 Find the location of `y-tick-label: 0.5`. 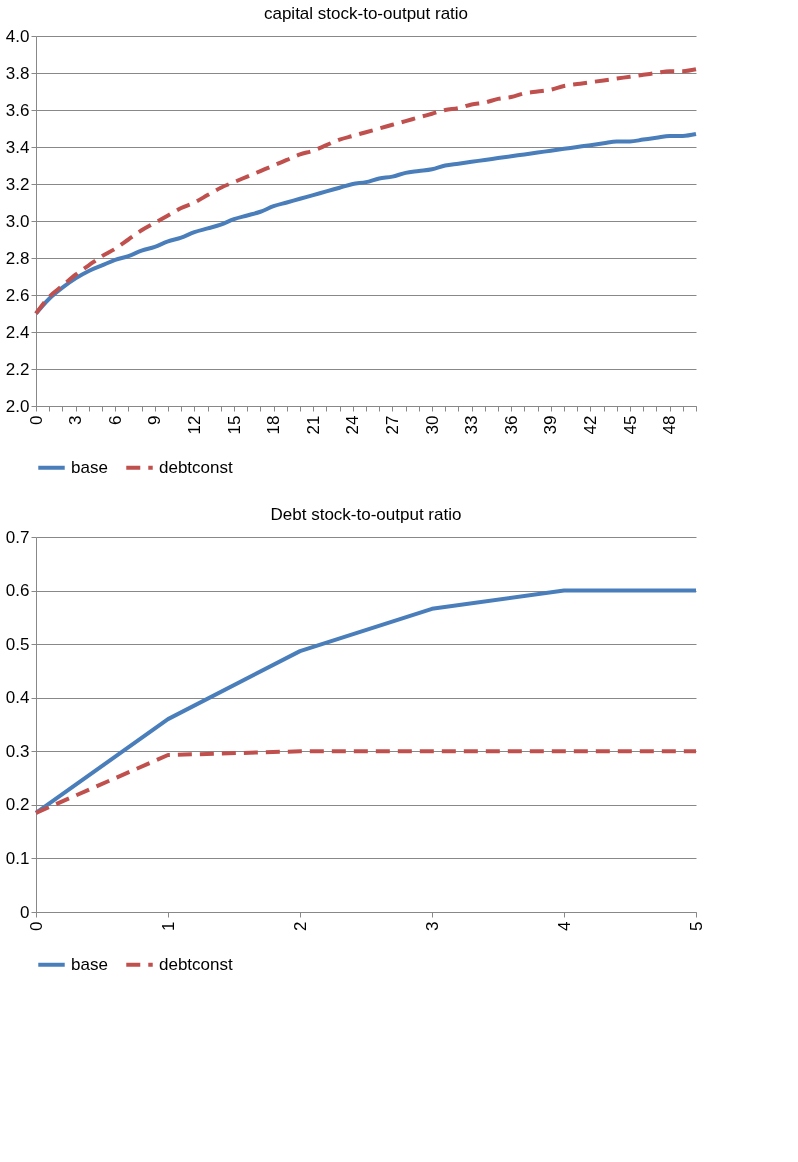

y-tick-label: 0.5 is located at coordinates (17, 644).